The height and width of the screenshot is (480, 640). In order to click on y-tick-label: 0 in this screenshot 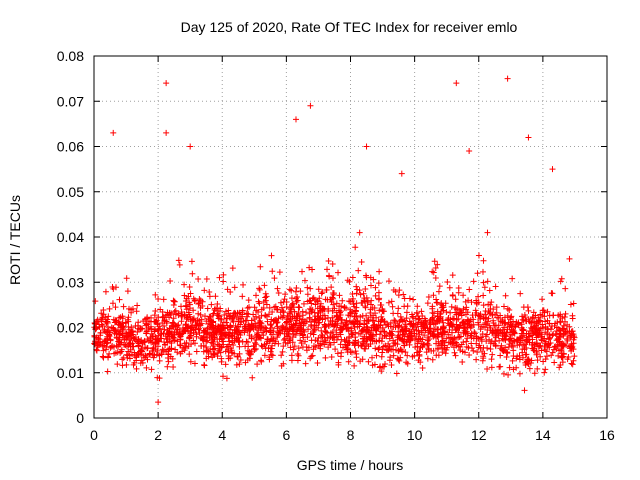, I will do `click(80, 418)`.